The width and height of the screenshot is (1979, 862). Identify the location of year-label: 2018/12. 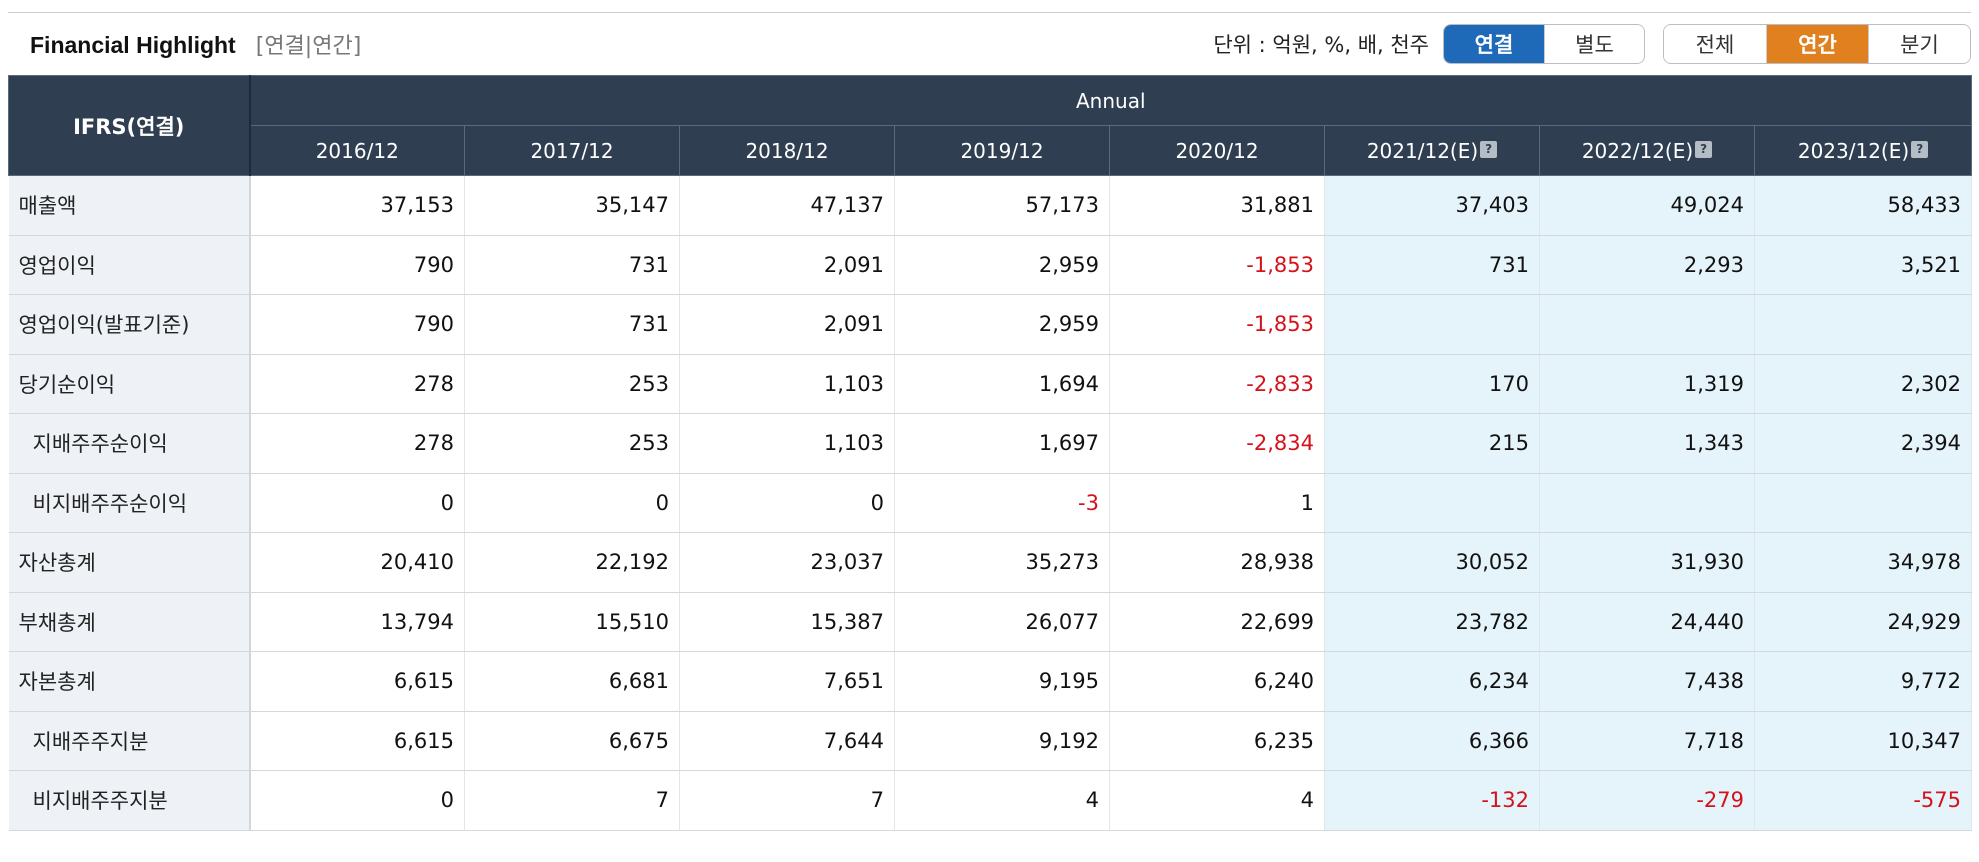
(787, 150).